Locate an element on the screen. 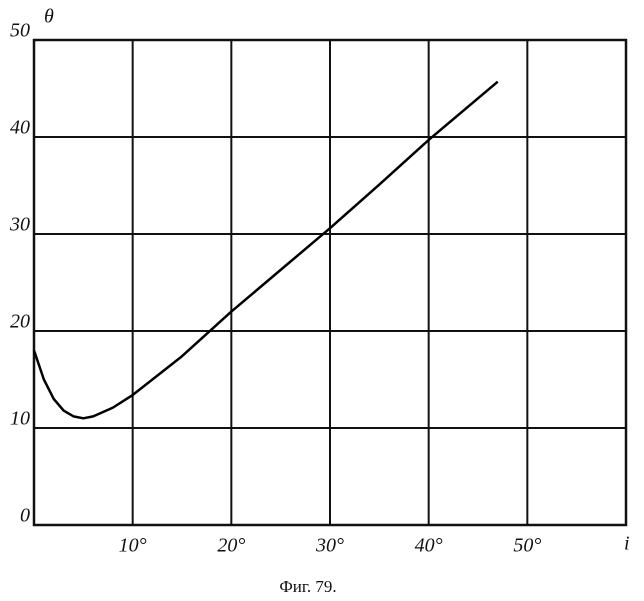  x-tick-label: 40° is located at coordinates (429, 546).